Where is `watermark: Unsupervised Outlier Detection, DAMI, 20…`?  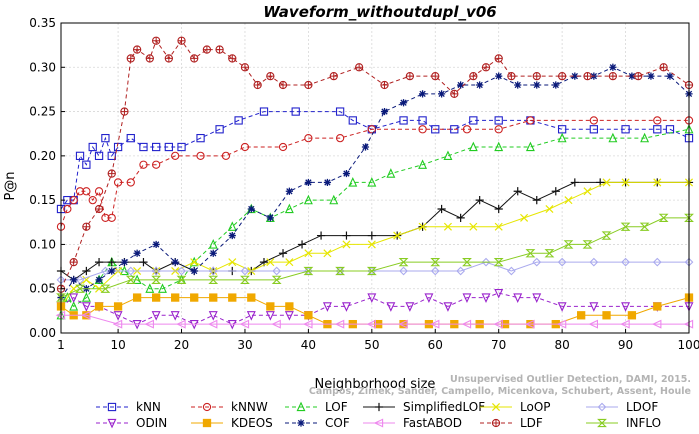
watermark: Unsupervised Outlier Detection, DAMI, 20… is located at coordinates (500, 385).